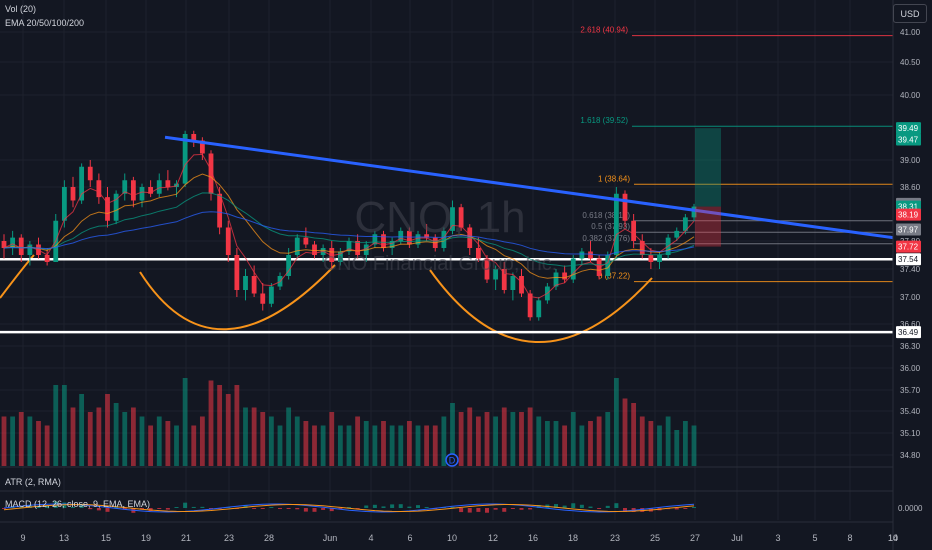 The height and width of the screenshot is (550, 932). I want to click on time-tick-label: 3, so click(777, 538).